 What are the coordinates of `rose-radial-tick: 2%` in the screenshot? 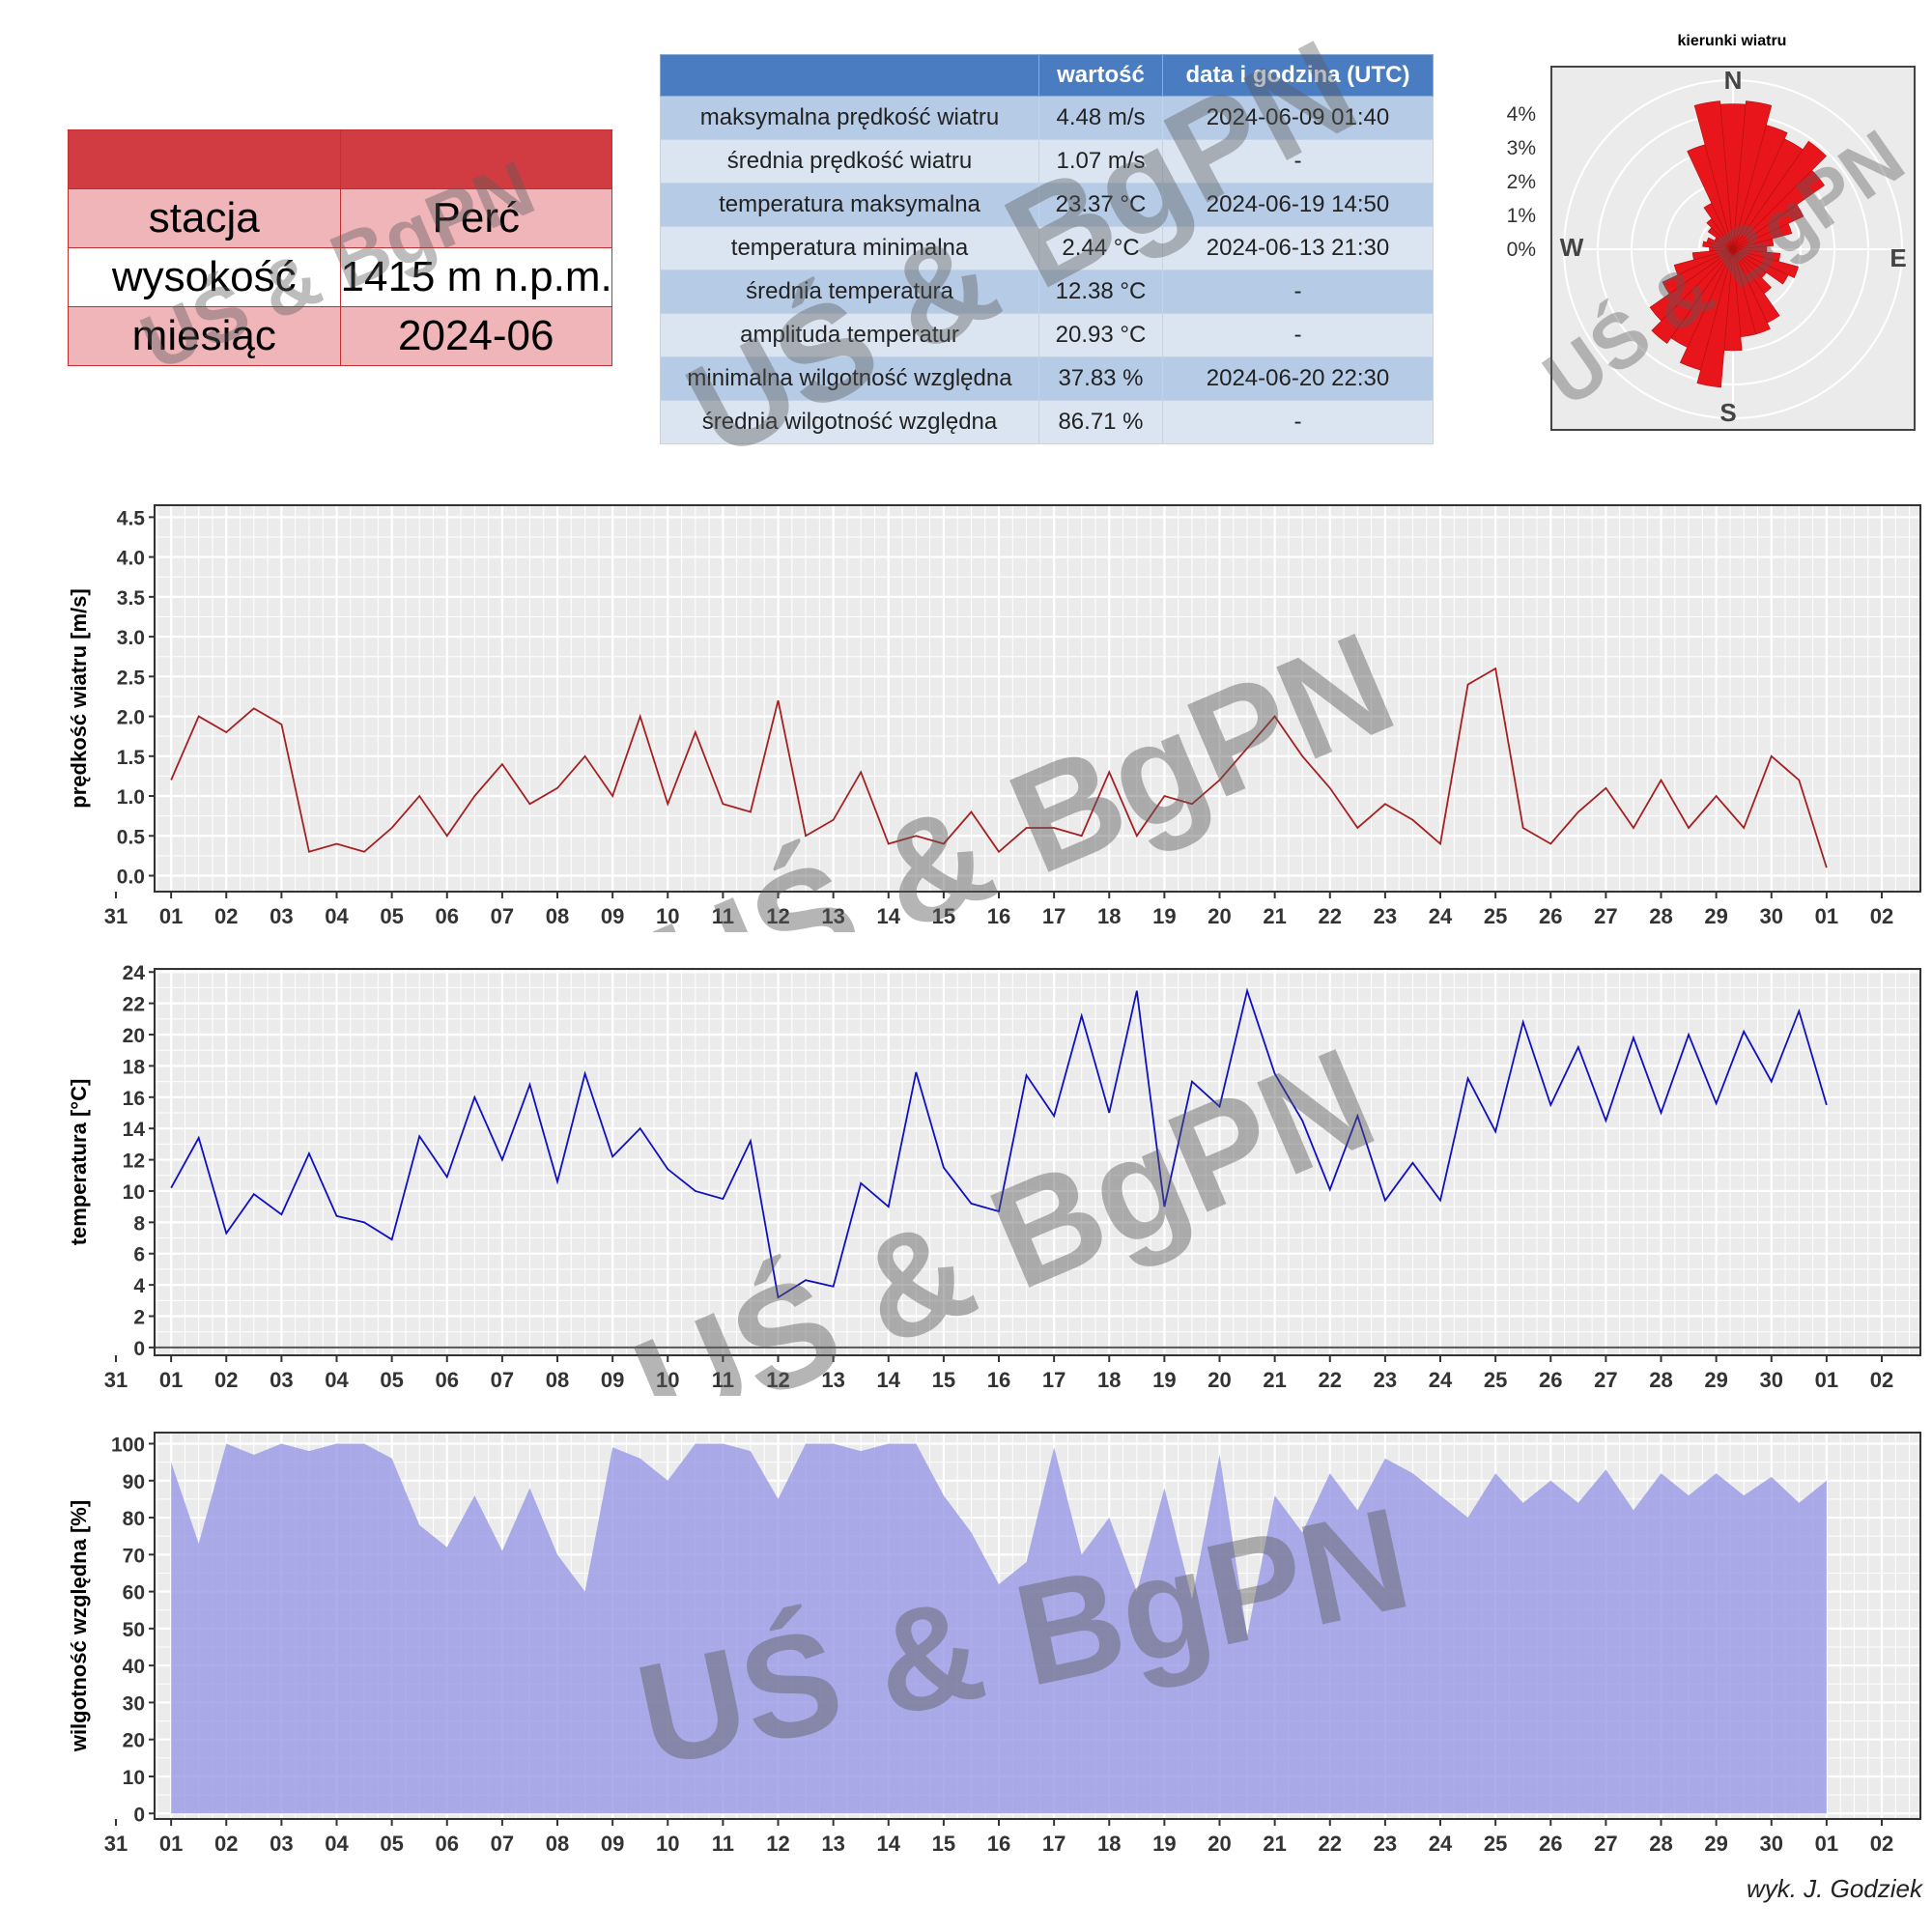 It's located at (1521, 182).